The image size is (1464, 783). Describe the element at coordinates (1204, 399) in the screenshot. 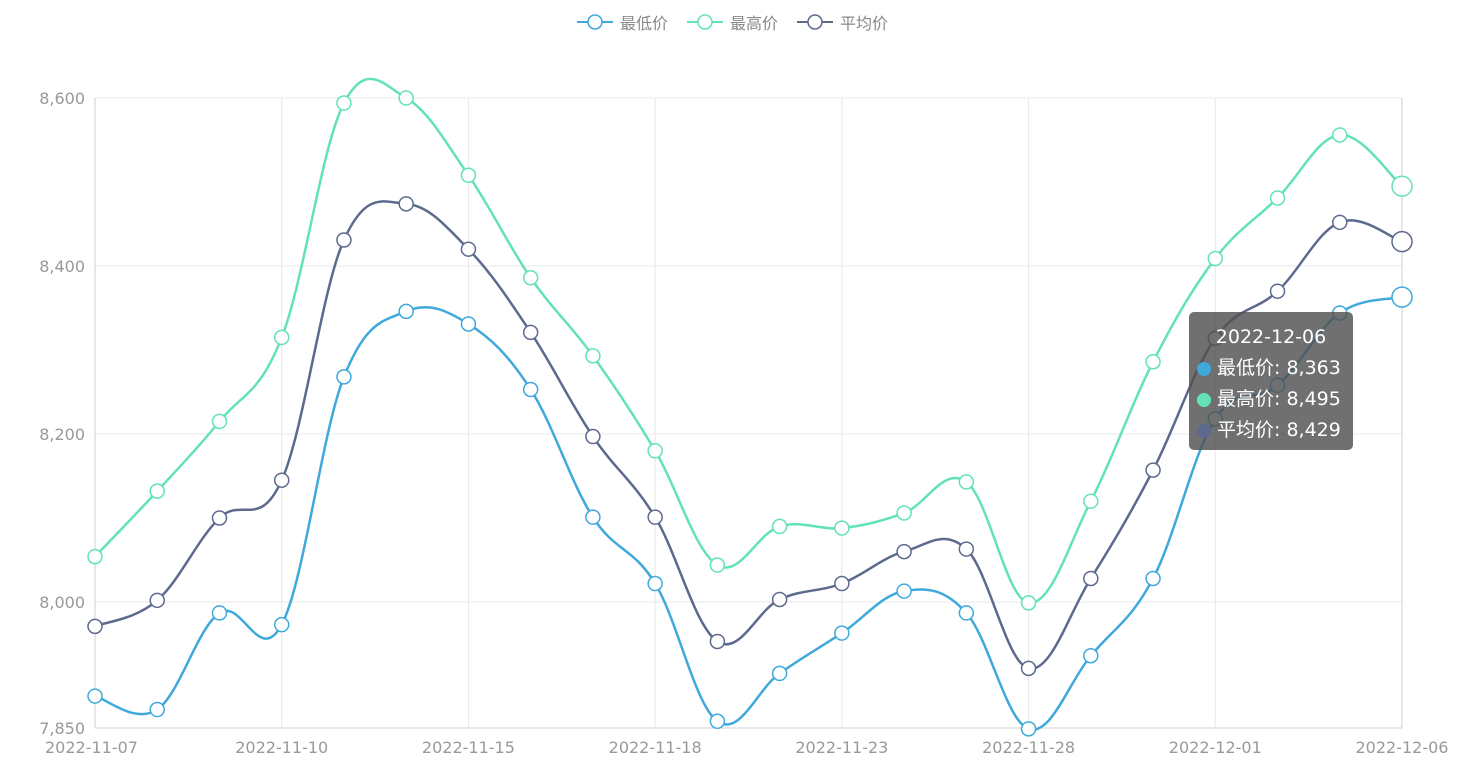

I see `tooltip-dot-highest` at that location.